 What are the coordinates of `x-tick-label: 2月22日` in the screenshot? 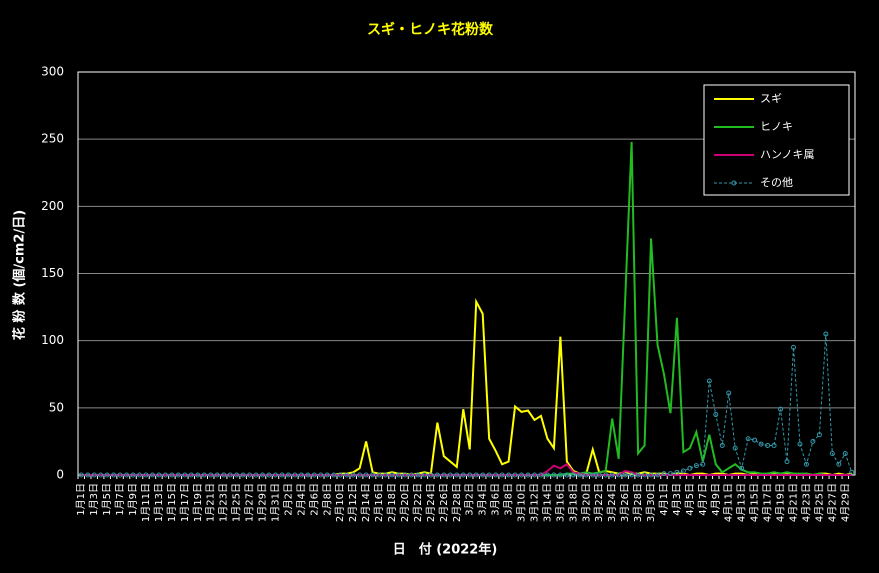 It's located at (418, 502).